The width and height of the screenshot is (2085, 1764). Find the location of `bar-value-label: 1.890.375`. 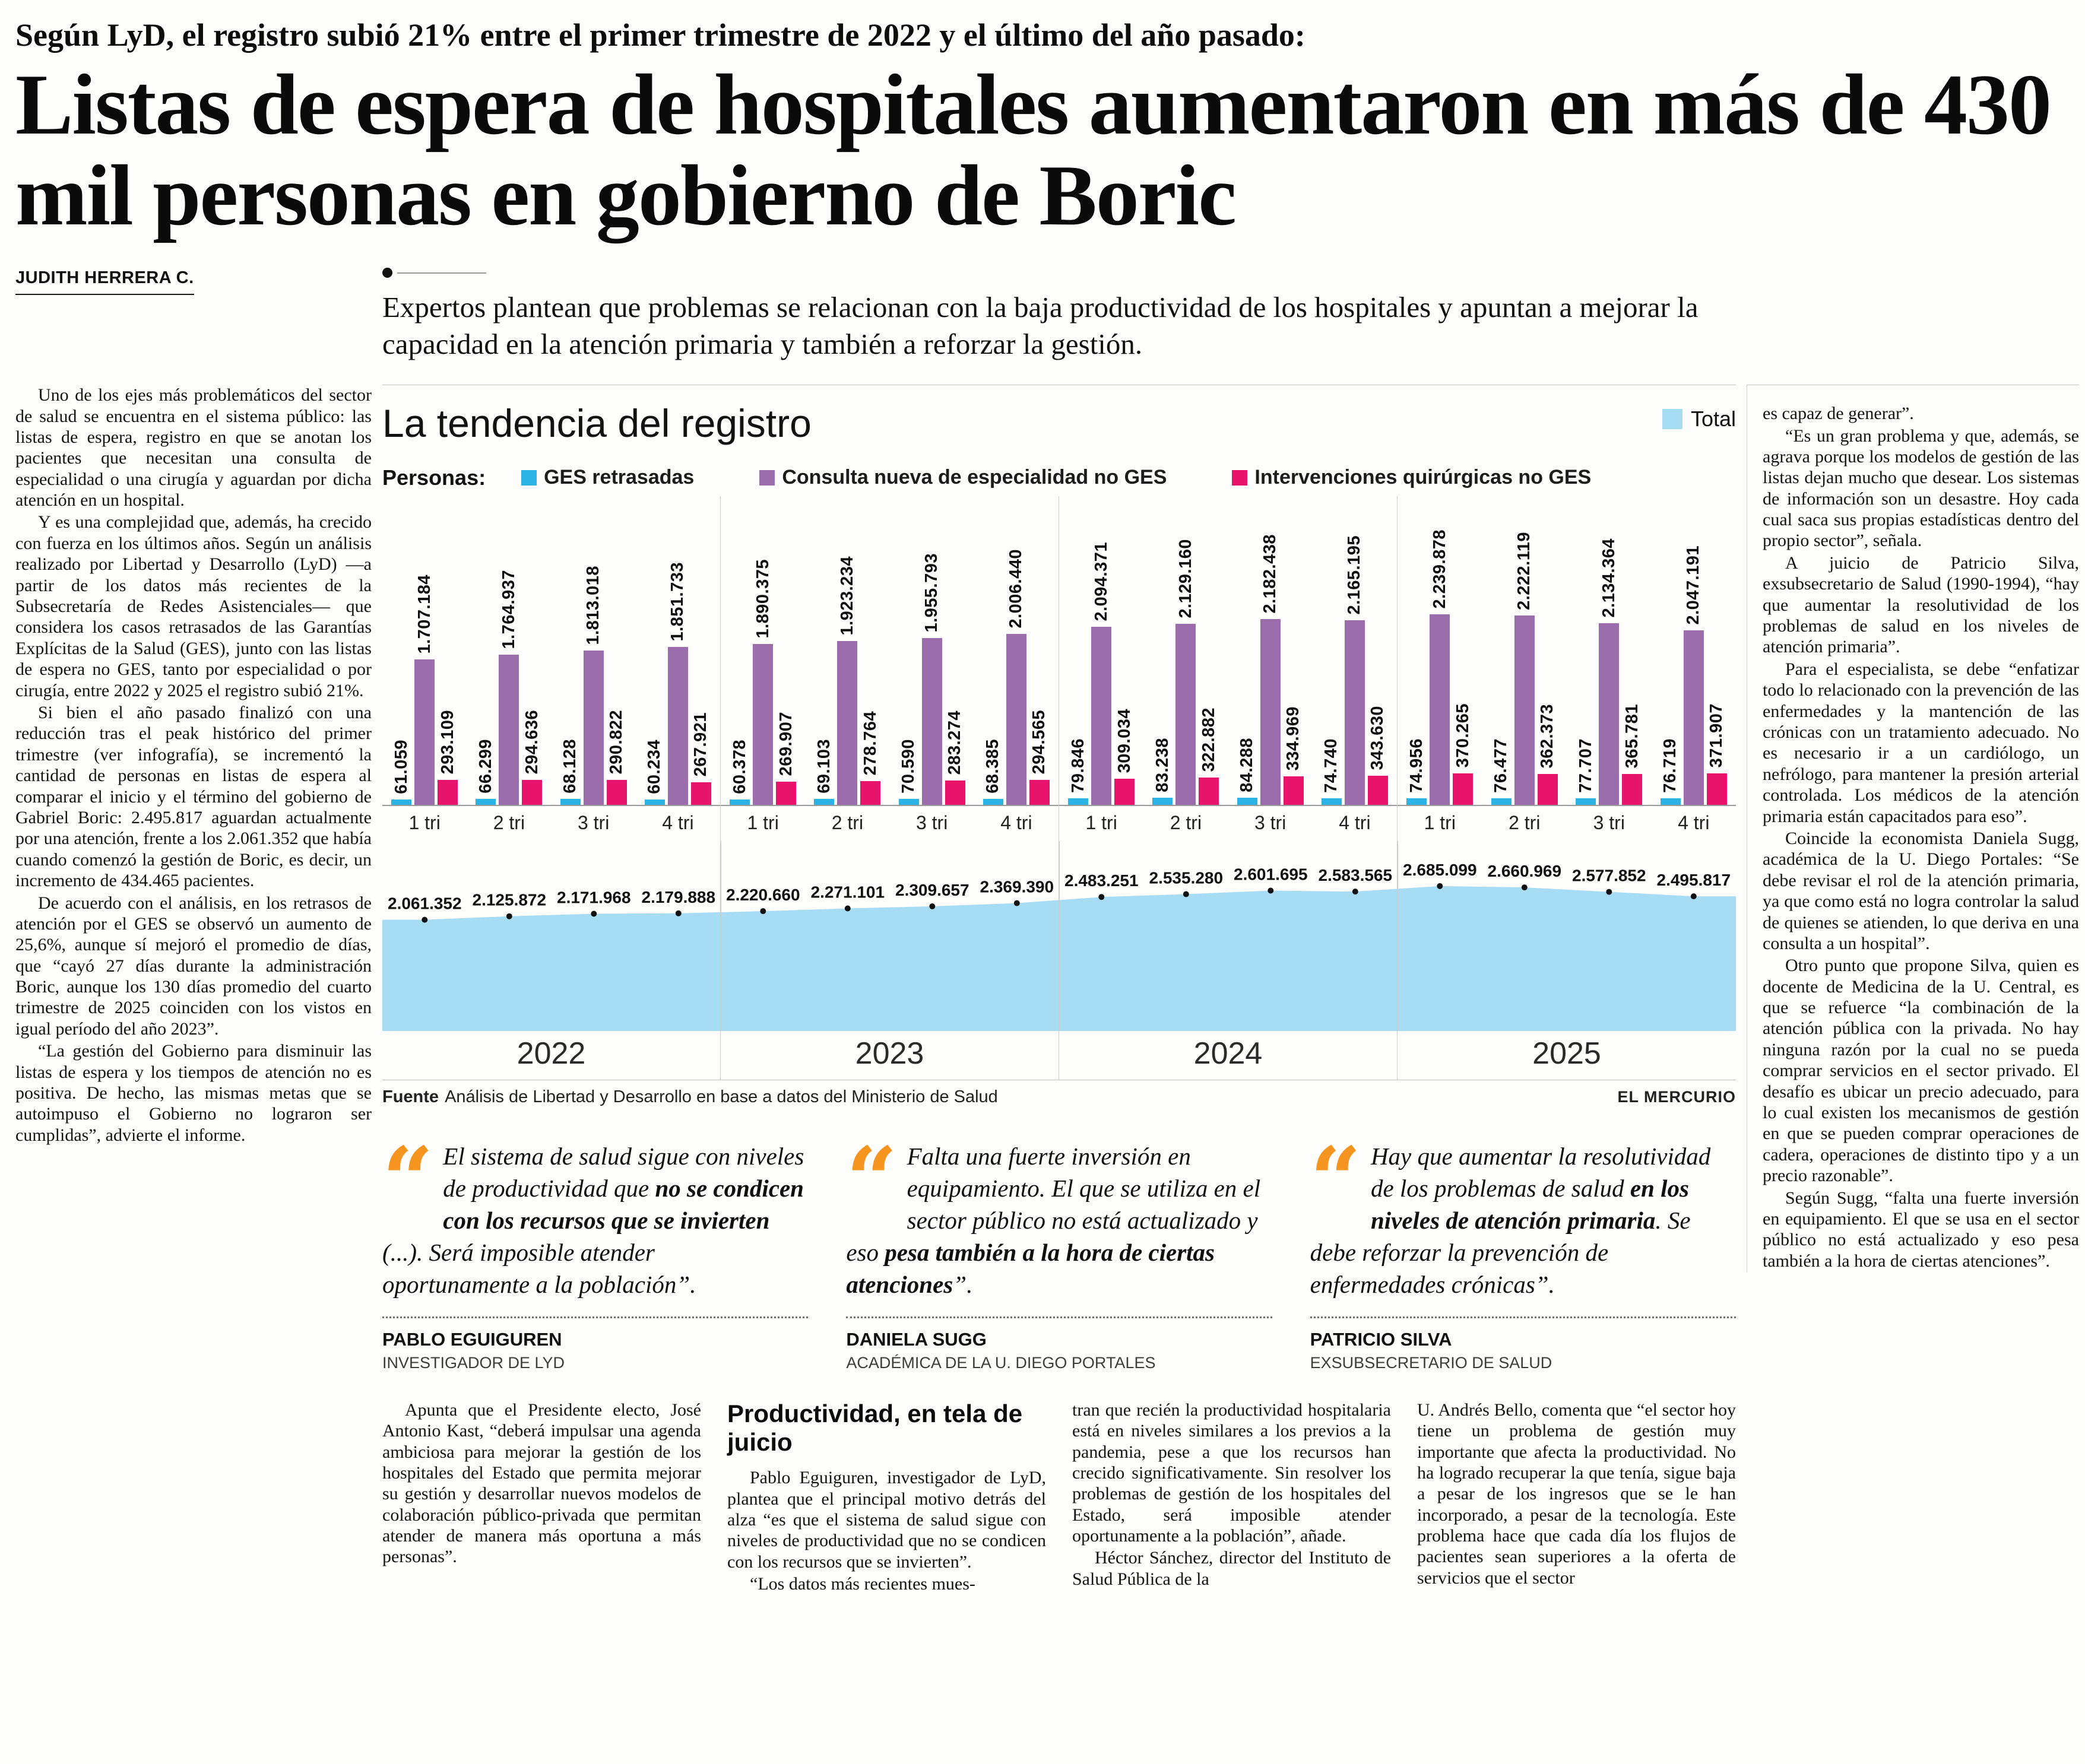

bar-value-label: 1.890.375 is located at coordinates (762, 599).